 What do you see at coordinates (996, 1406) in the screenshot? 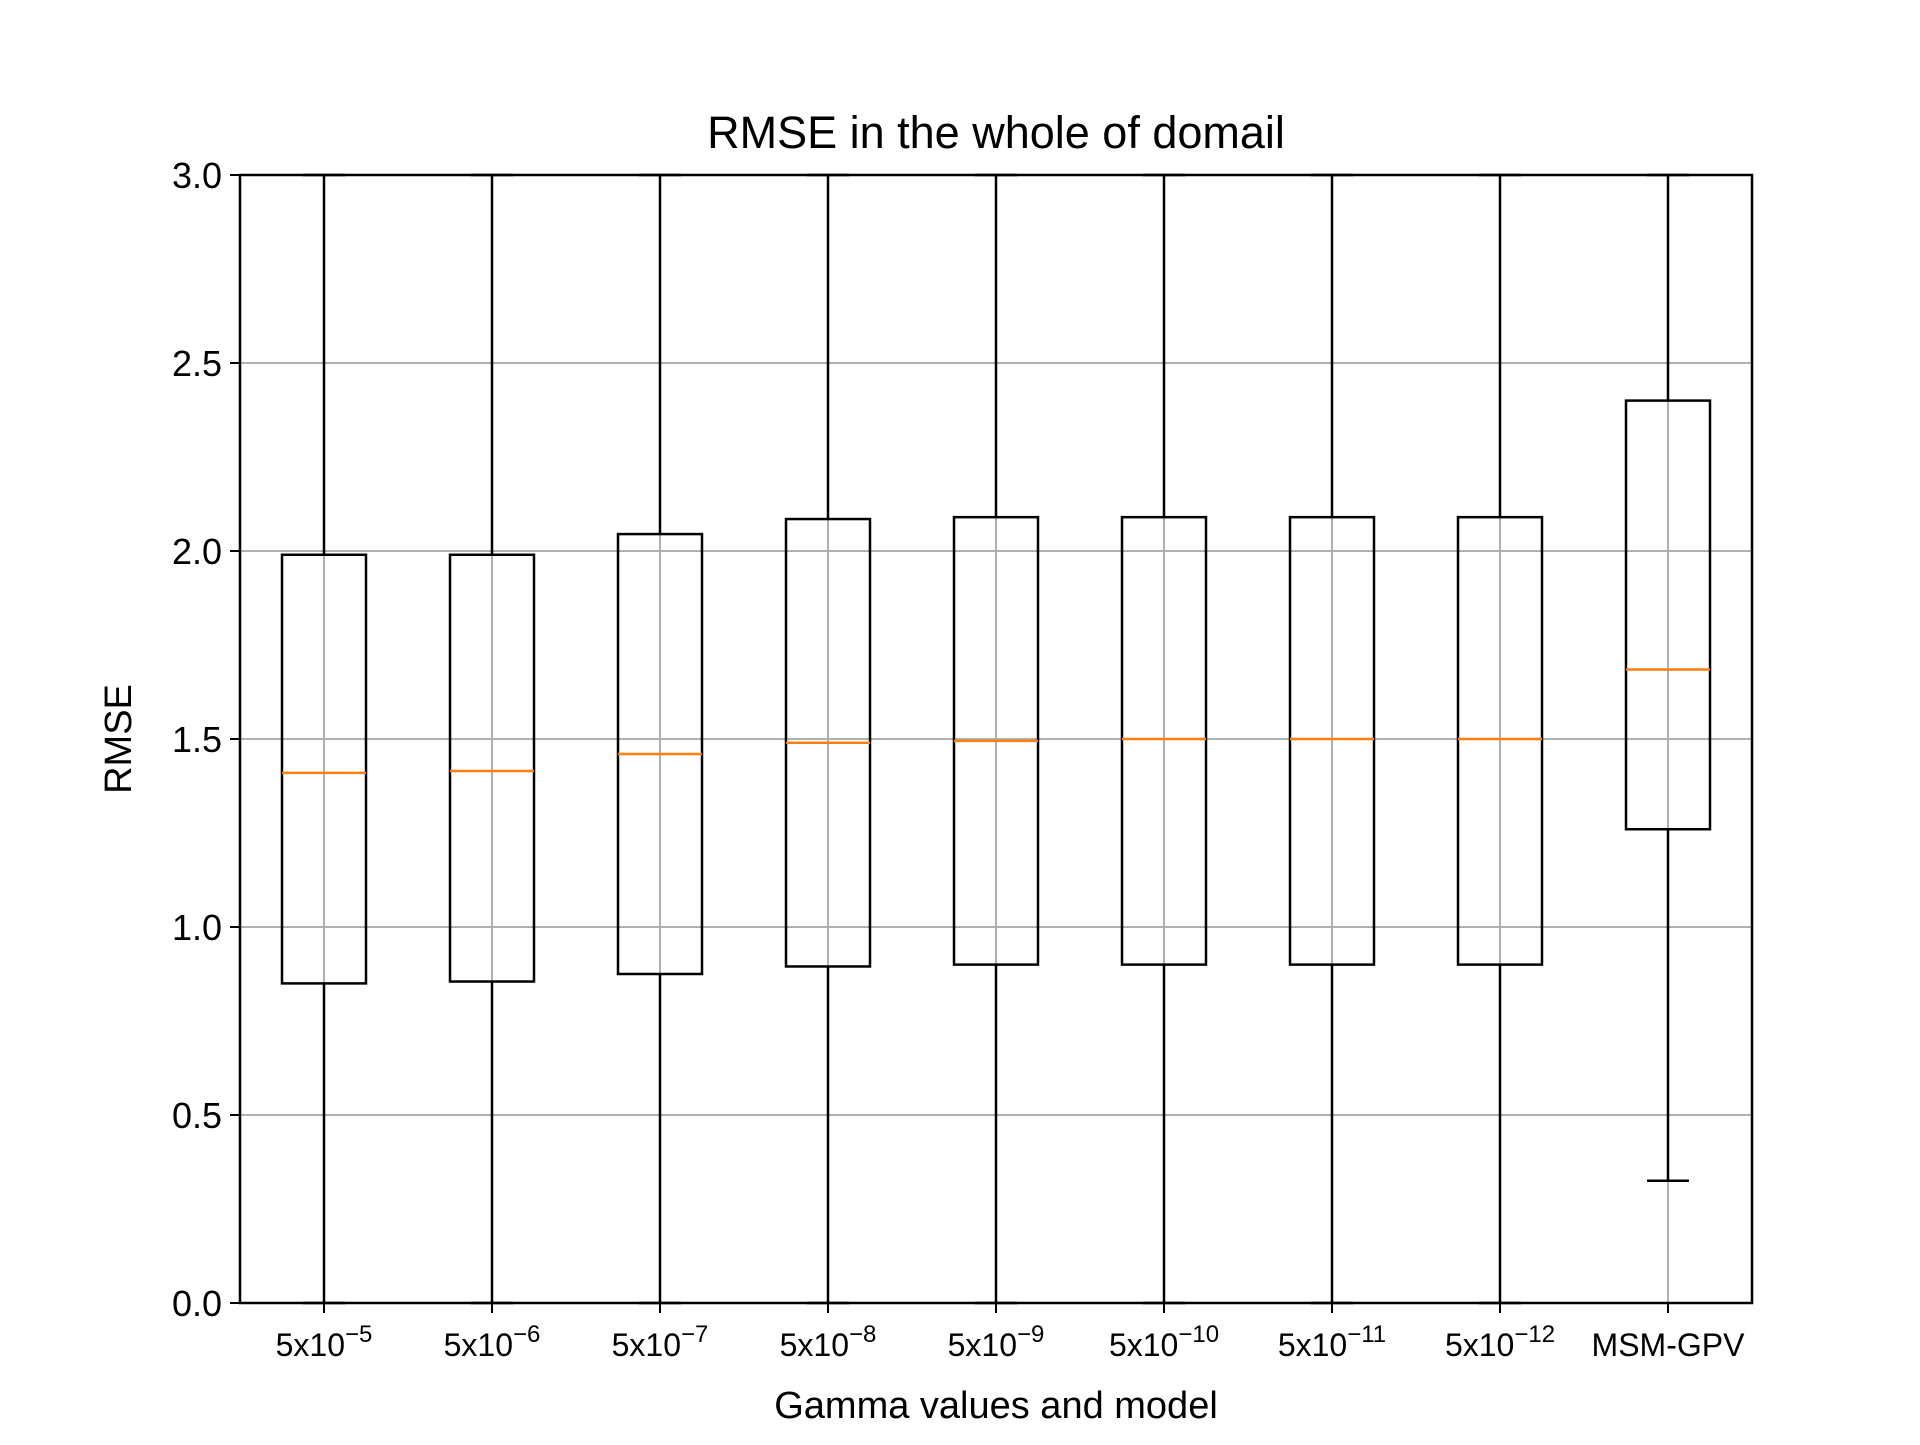
I see `x-axis-label: Gamma values and model` at bounding box center [996, 1406].